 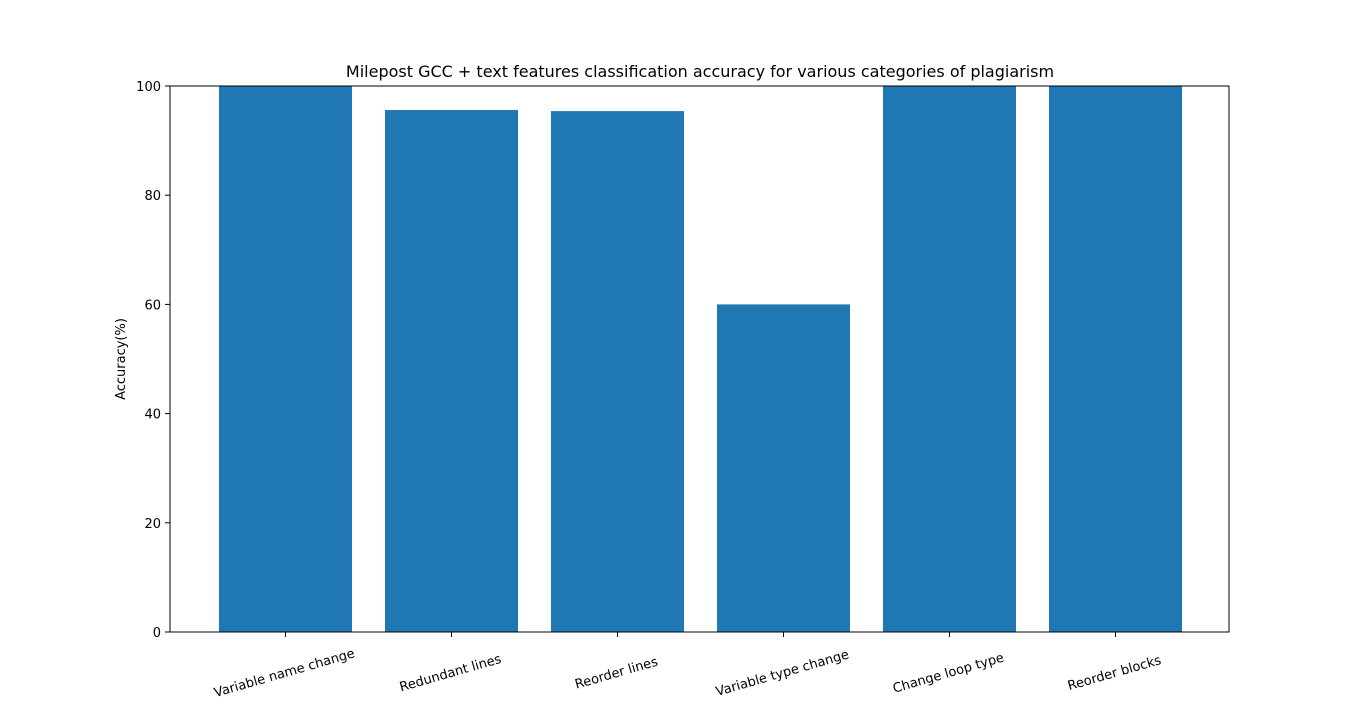 What do you see at coordinates (450, 673) in the screenshot?
I see `x-tick-label-1: Redundant lines` at bounding box center [450, 673].